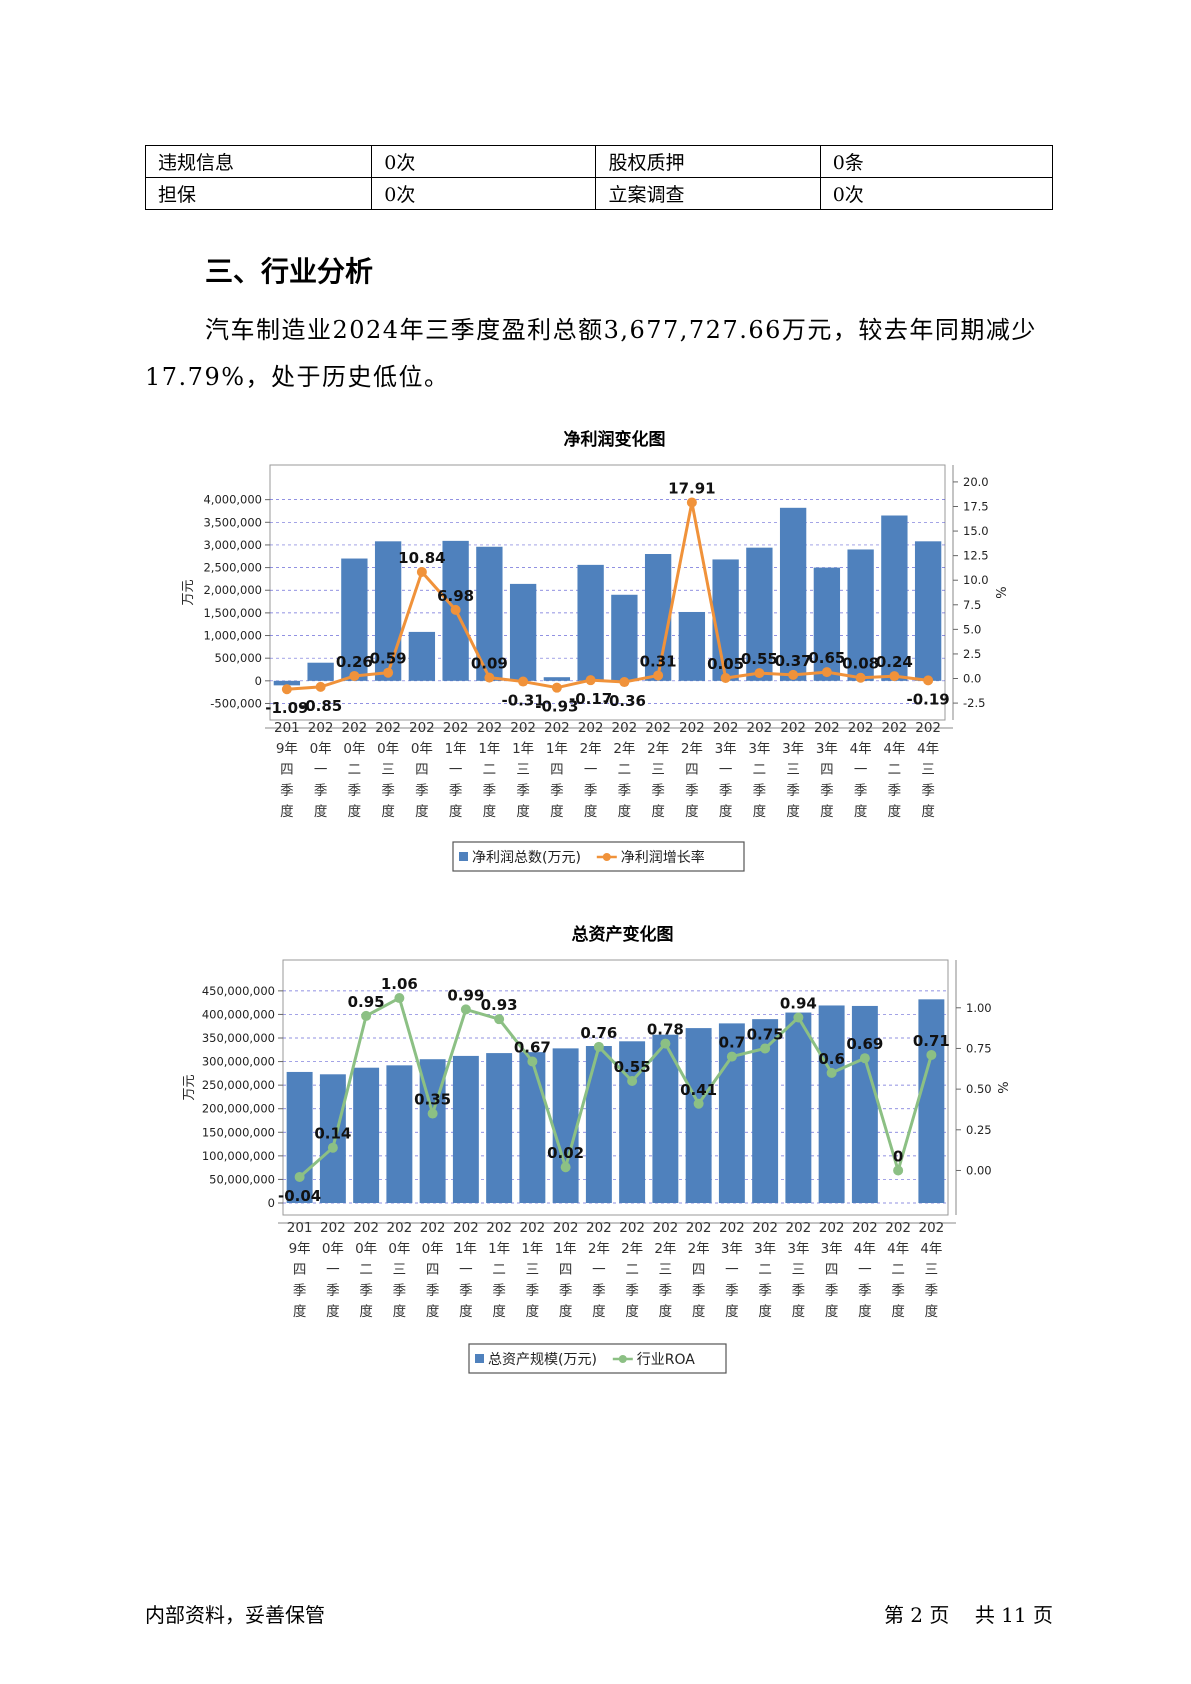 The width and height of the screenshot is (1191, 1684). What do you see at coordinates (232, 522) in the screenshot?
I see `y-tick-label: 3,500,000` at bounding box center [232, 522].